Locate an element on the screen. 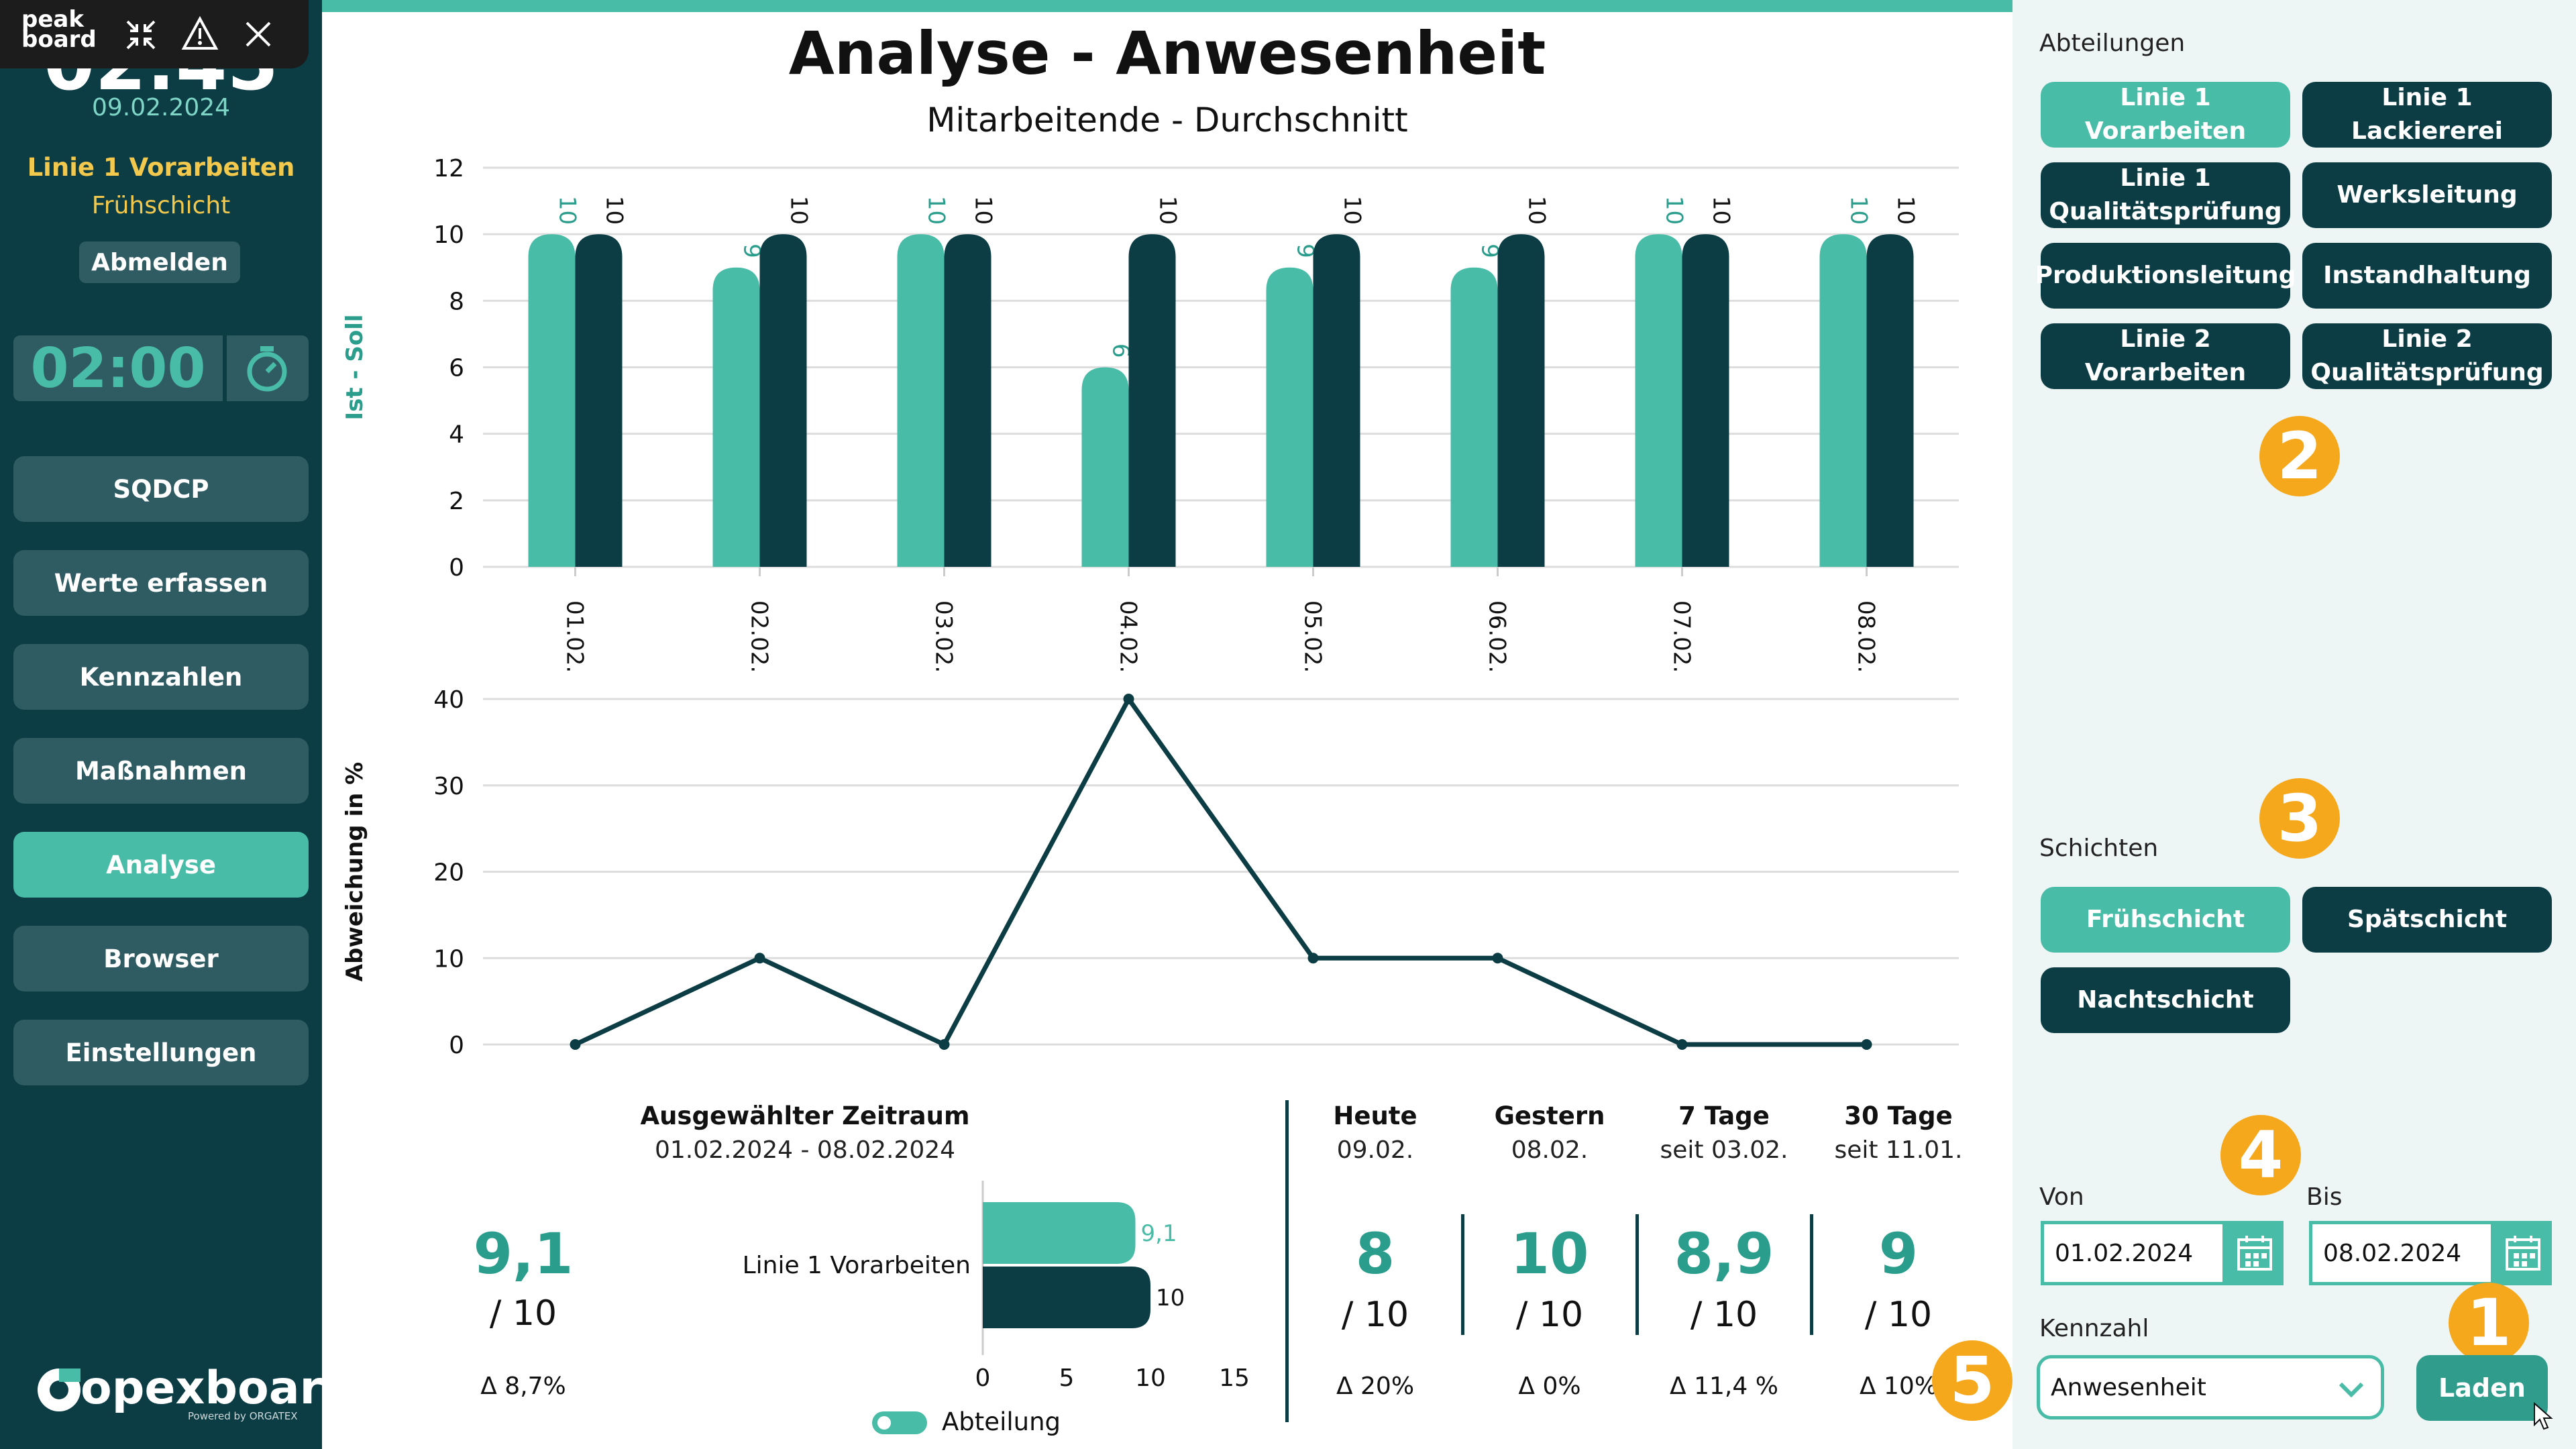 The image size is (2576, 1449). category-label: Linie 1 Vorarbeiten is located at coordinates (857, 1265).